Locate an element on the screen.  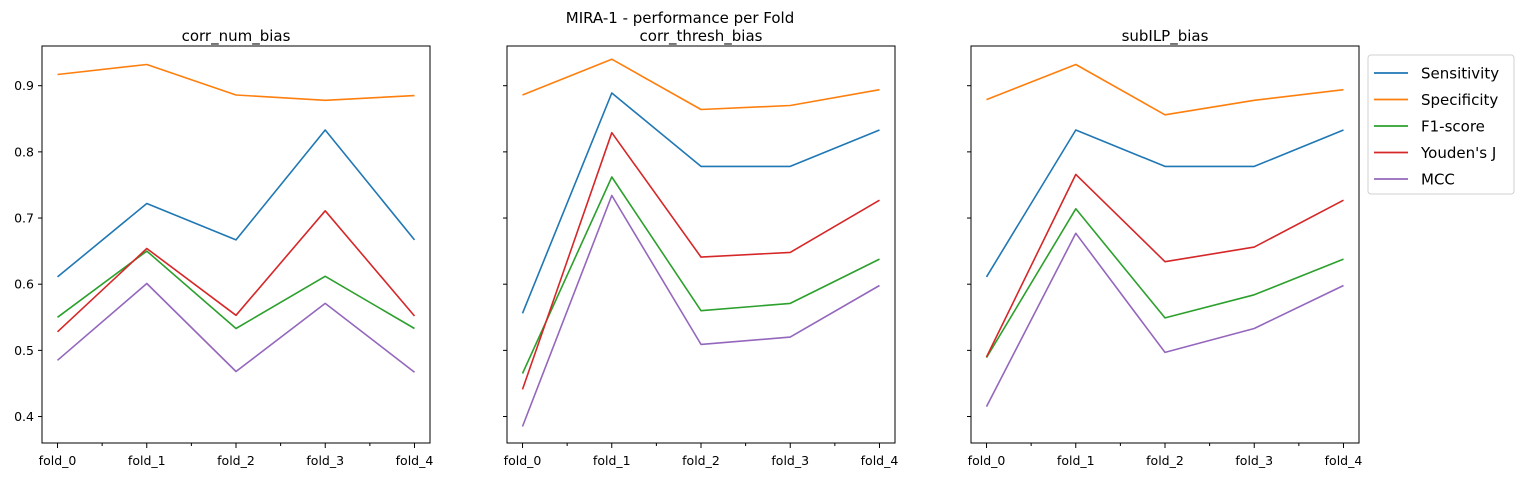
y-tick-label: 0.4 is located at coordinates (24, 416).